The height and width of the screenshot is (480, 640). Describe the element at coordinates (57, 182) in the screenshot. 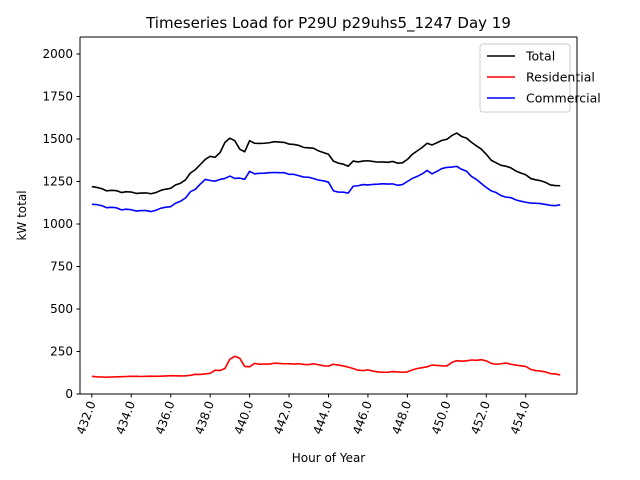

I see `y-tick-label: 1250` at that location.